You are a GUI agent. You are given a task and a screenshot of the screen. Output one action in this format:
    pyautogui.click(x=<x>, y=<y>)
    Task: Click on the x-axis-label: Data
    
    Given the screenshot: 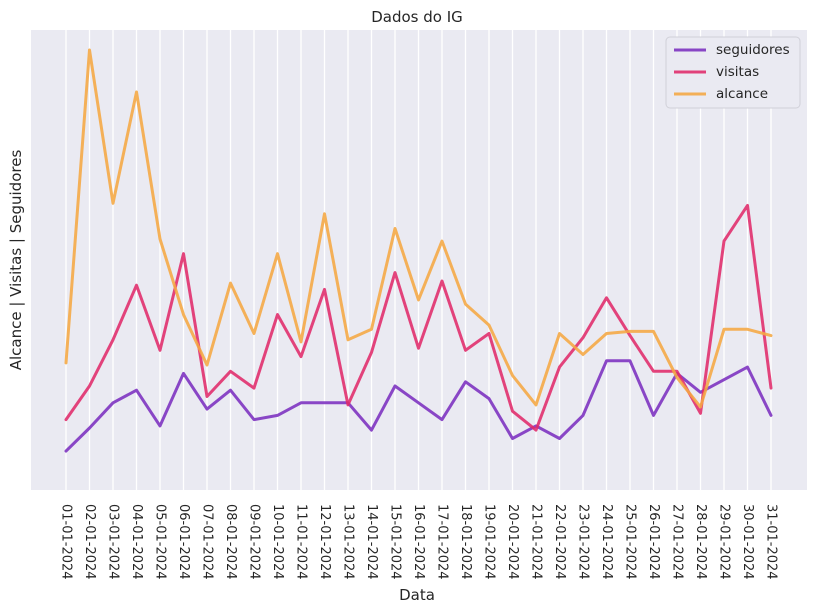 What is the action you would take?
    pyautogui.click(x=417, y=595)
    